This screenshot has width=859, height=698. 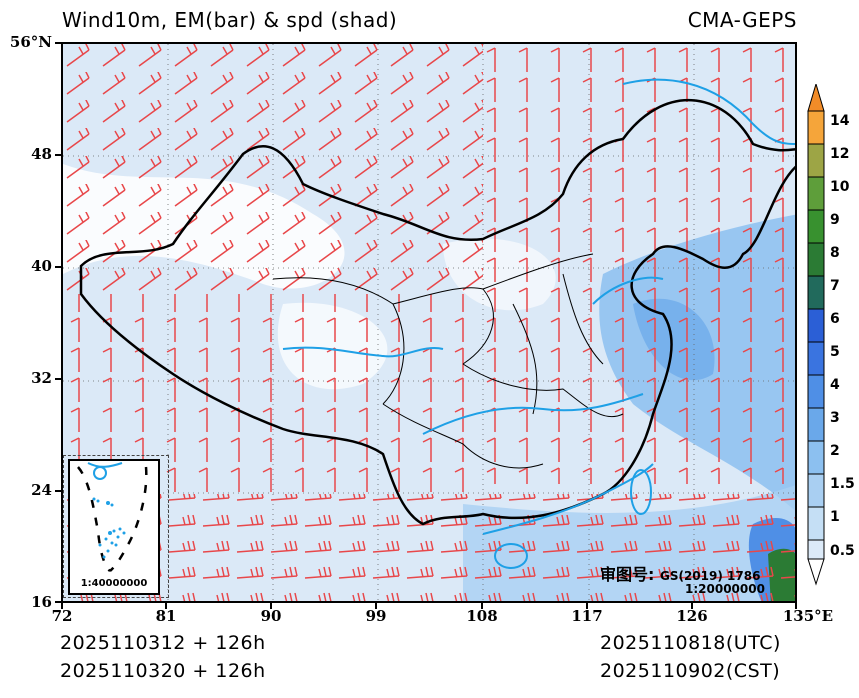 I want to click on colorbar-label: 14, so click(x=840, y=121).